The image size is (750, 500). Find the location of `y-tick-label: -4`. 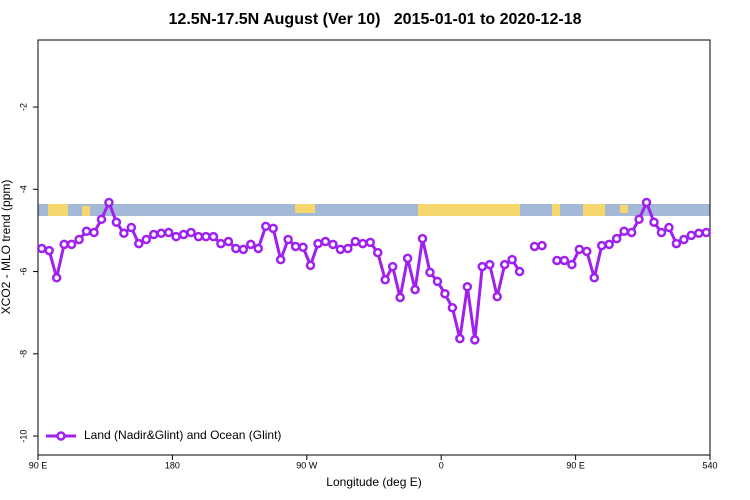

y-tick-label: -4 is located at coordinates (23, 189).